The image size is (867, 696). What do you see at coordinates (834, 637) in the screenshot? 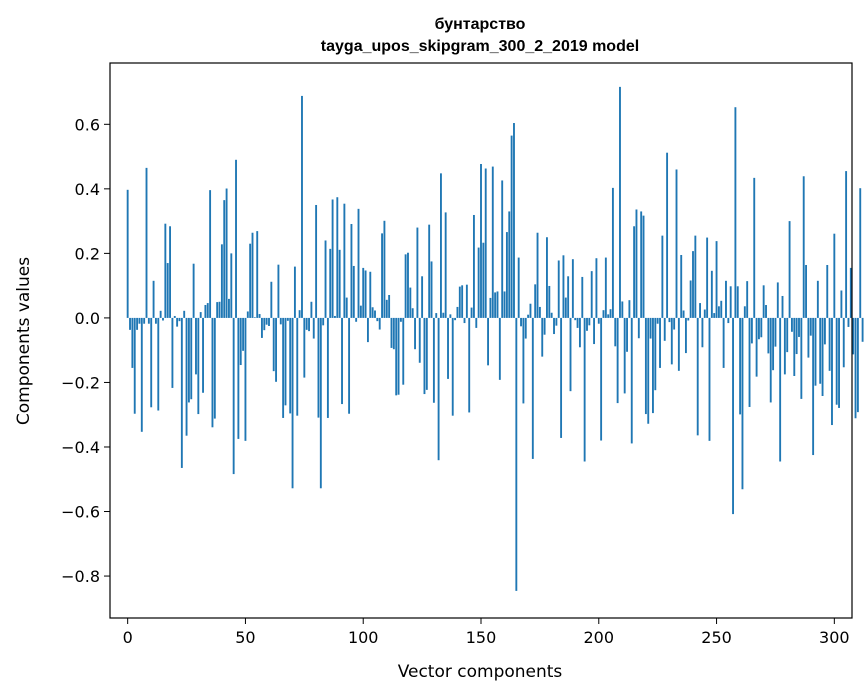
I see `x-tick-label: 300` at bounding box center [834, 637].